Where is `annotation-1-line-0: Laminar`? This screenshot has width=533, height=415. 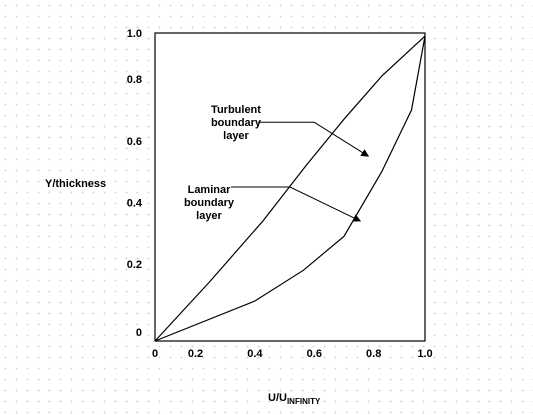
annotation-1-line-0: Laminar is located at coordinates (210, 190).